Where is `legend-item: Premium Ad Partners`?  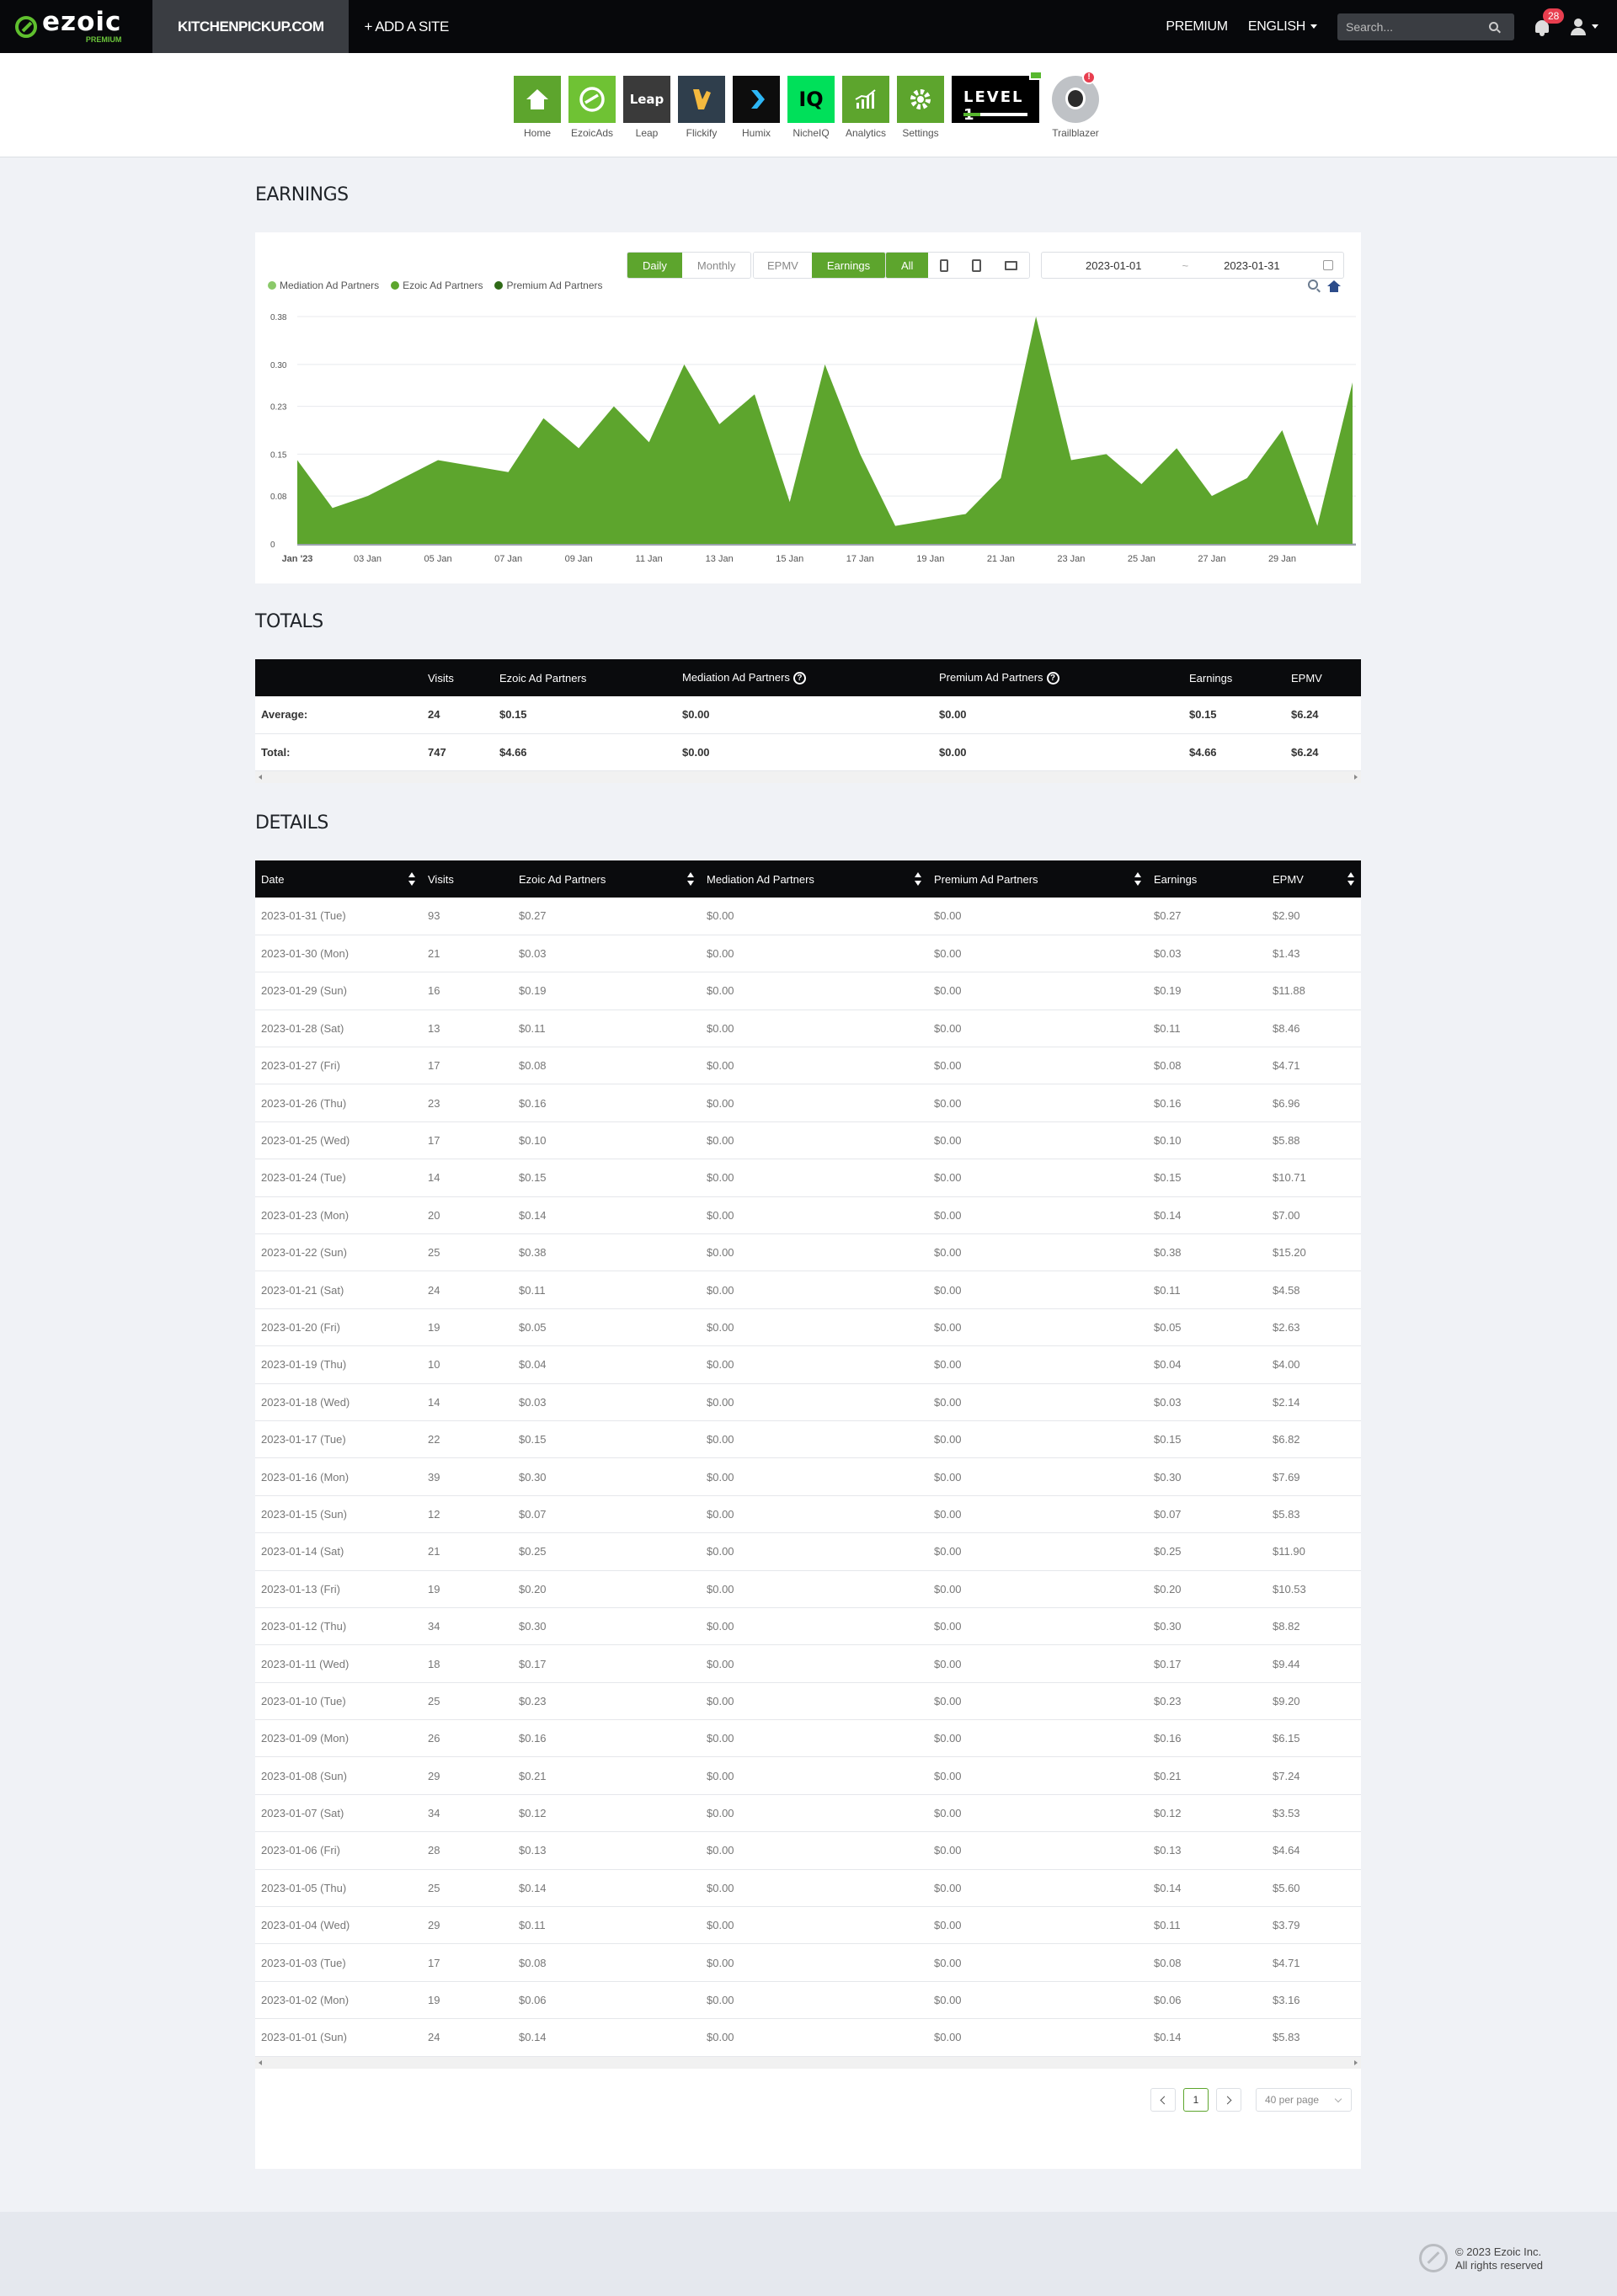 legend-item: Premium Ad Partners is located at coordinates (548, 285).